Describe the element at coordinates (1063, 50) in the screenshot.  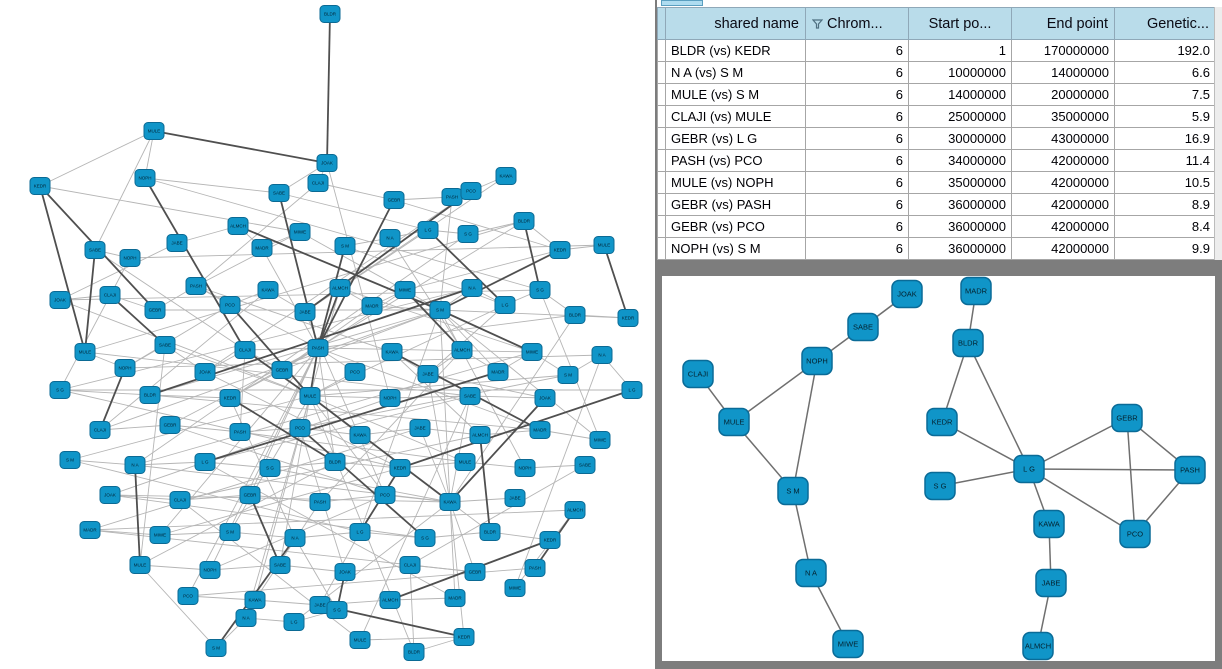
I see `cell-end-point: 170000000` at that location.